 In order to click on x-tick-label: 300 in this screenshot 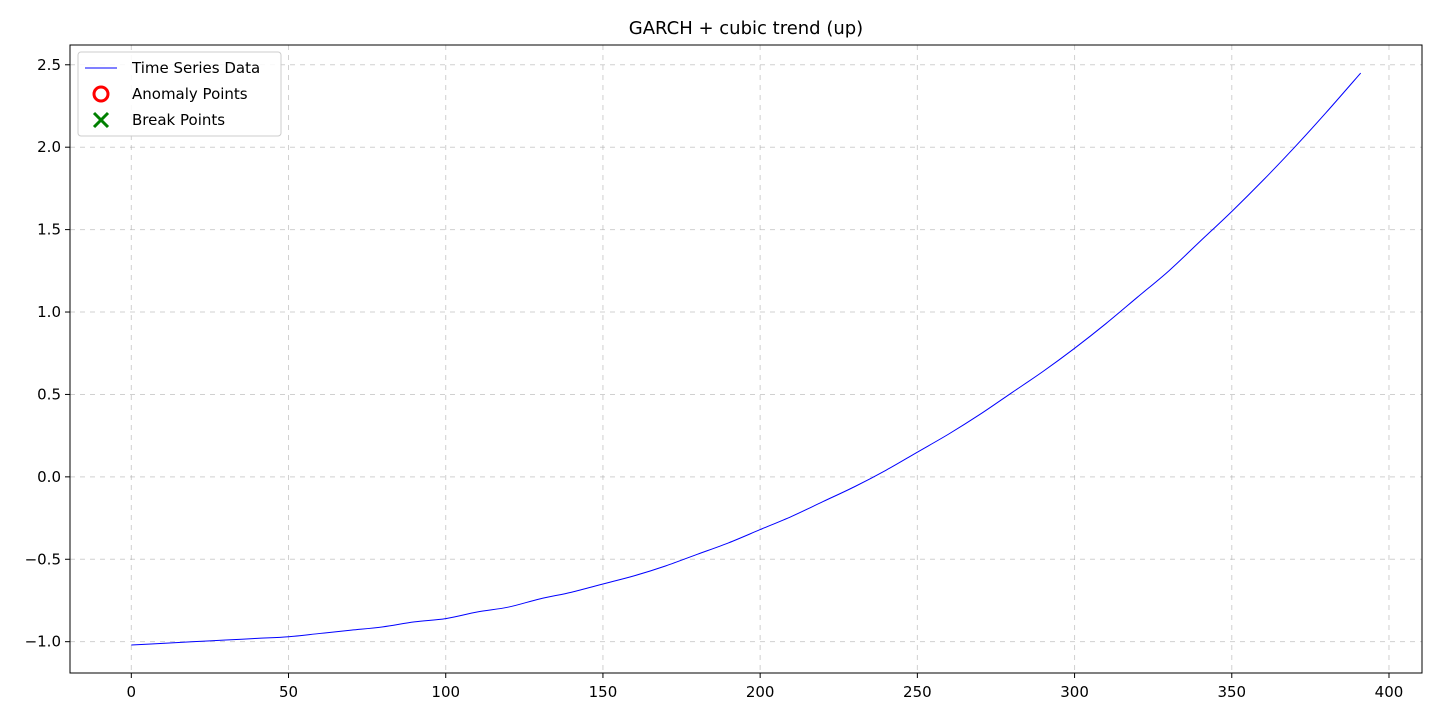, I will do `click(1074, 692)`.